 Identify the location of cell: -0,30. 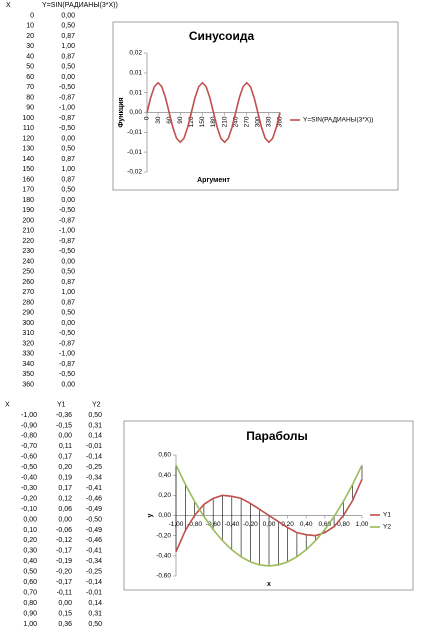
(29, 488).